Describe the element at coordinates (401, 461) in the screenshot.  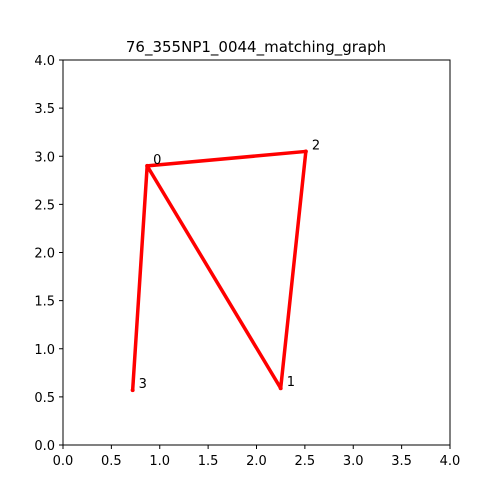
I see `x-tick-label: 3.5` at that location.